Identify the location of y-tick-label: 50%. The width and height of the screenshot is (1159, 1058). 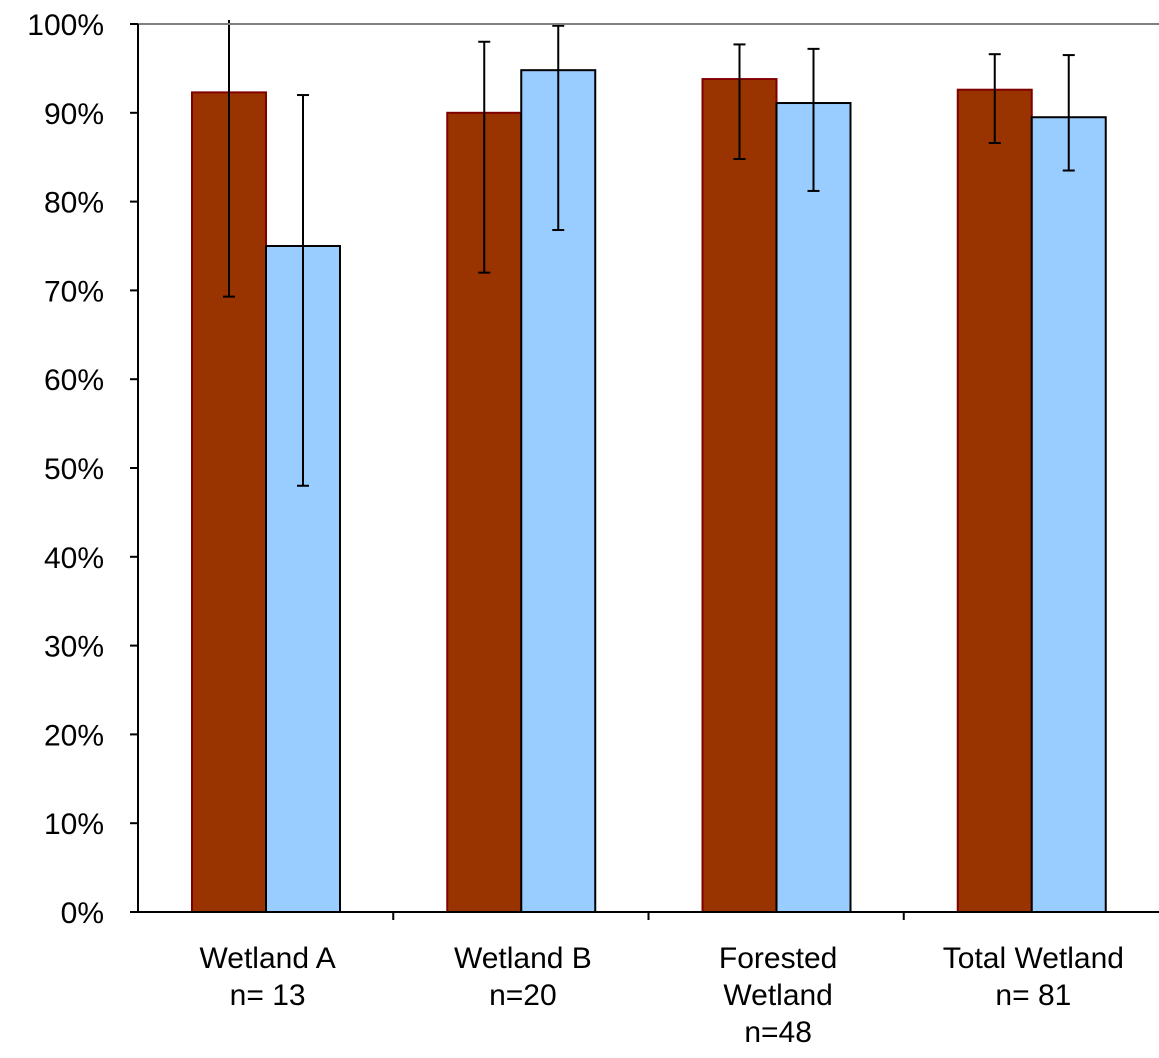
(74, 469).